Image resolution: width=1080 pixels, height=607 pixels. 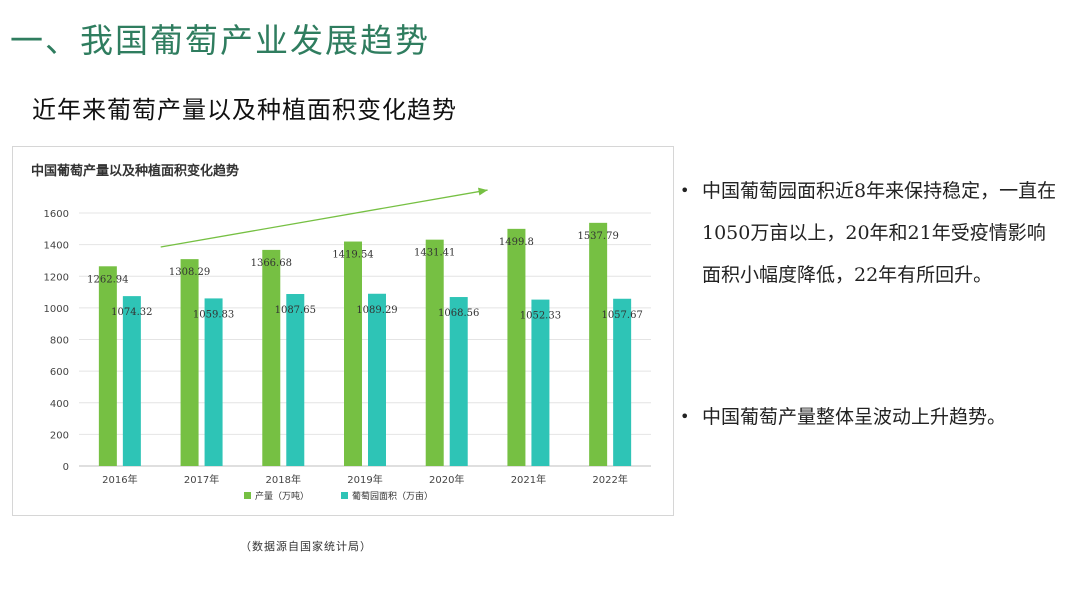 I want to click on x-tick-label: 2020年, so click(x=446, y=479).